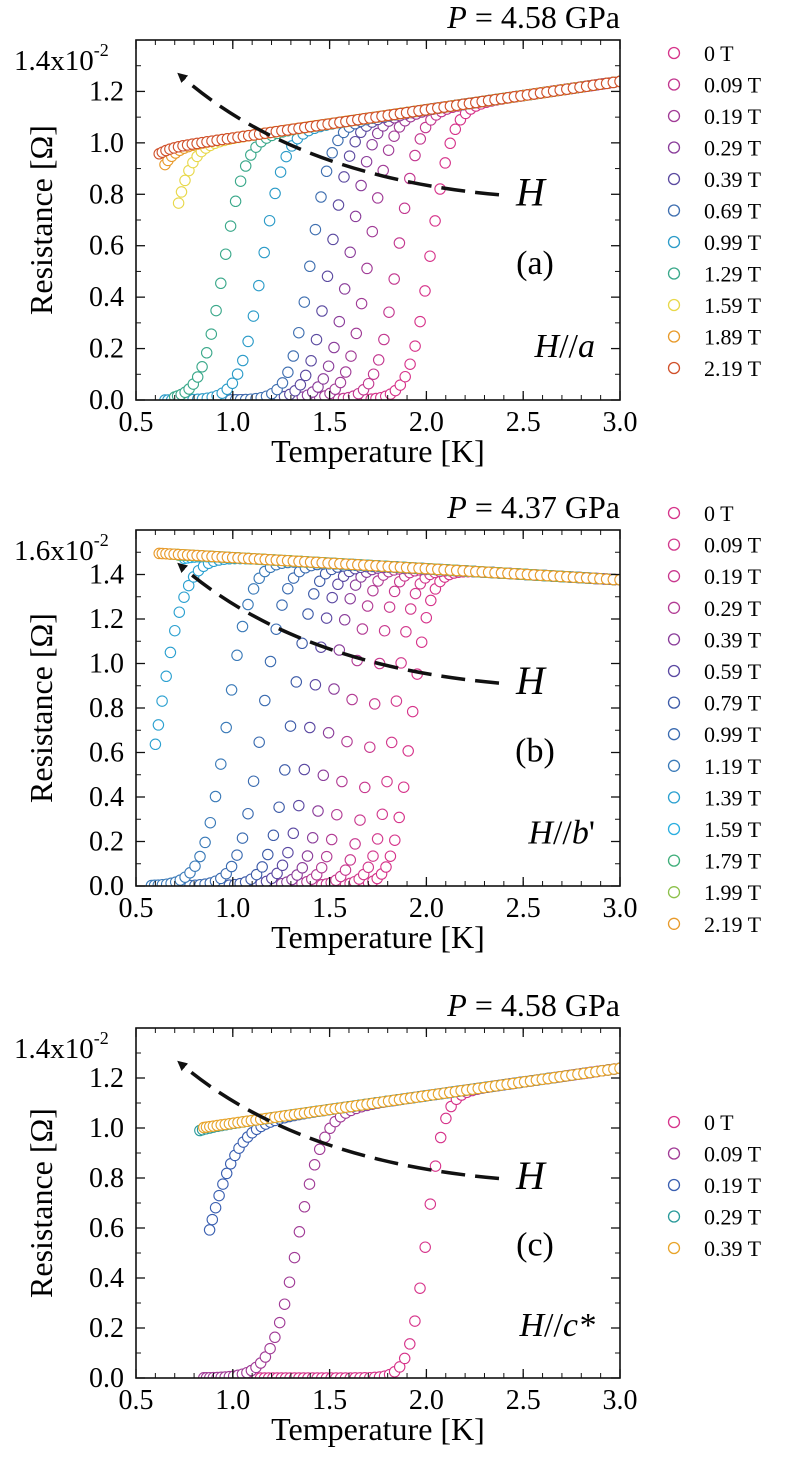 This screenshot has height=1473, width=796. I want to click on legend-entry: 0.19 T, so click(733, 116).